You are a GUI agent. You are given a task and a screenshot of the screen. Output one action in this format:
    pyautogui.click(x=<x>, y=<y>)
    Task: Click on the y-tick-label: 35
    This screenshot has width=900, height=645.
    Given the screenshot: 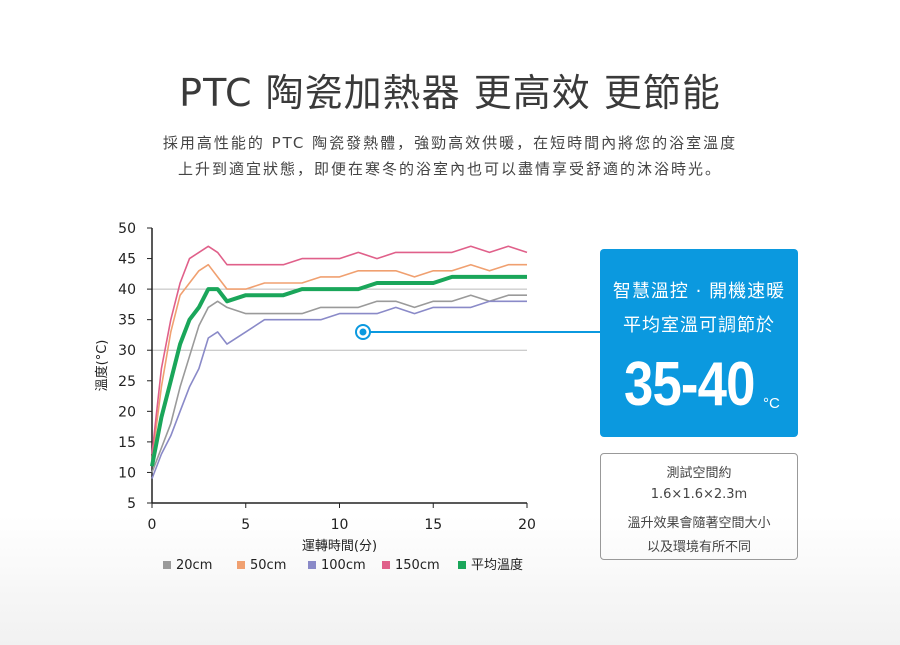 What is the action you would take?
    pyautogui.click(x=127, y=321)
    